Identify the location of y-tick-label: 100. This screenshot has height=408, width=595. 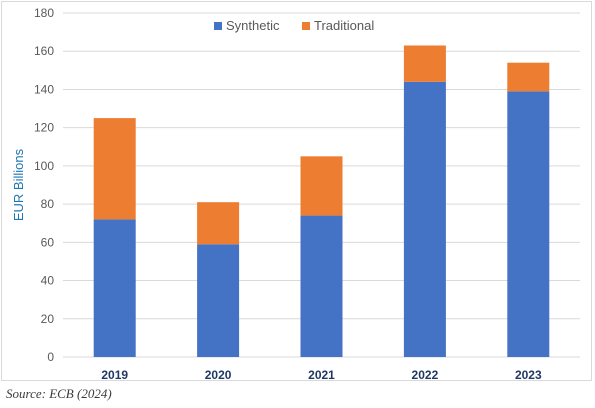
(44, 166).